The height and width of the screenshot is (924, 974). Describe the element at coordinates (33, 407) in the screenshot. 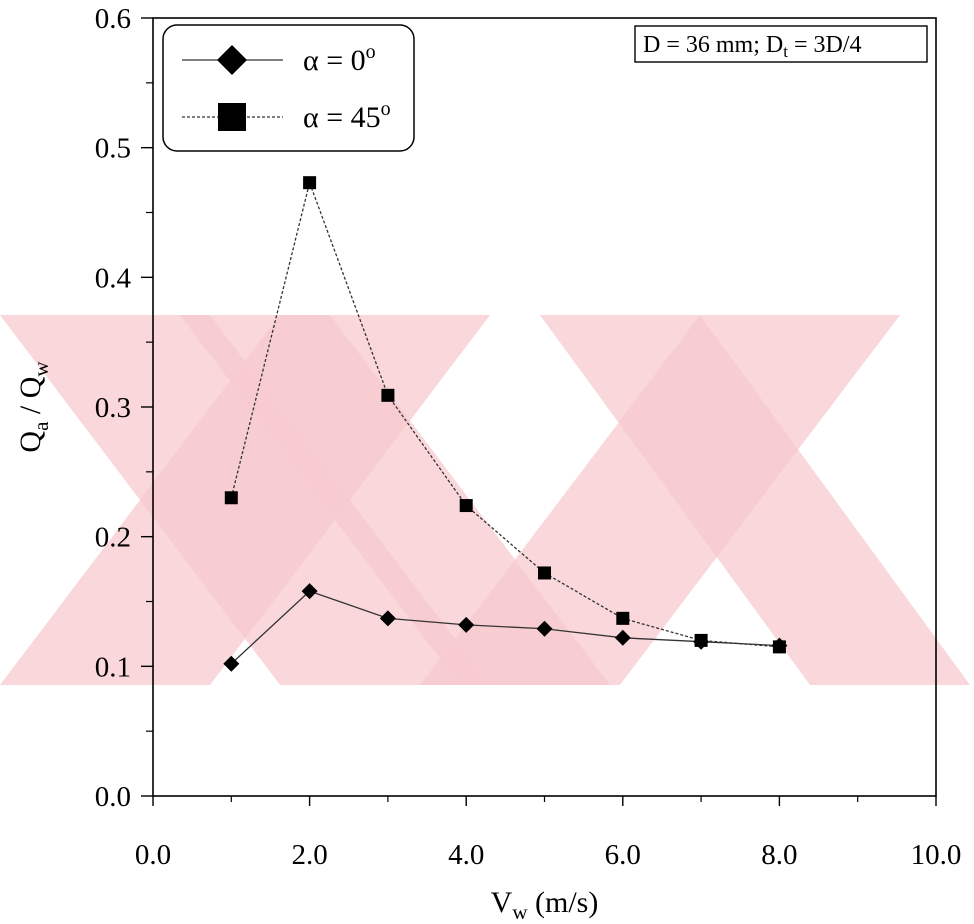

I see `y-axis-title: Qa / Qw` at that location.